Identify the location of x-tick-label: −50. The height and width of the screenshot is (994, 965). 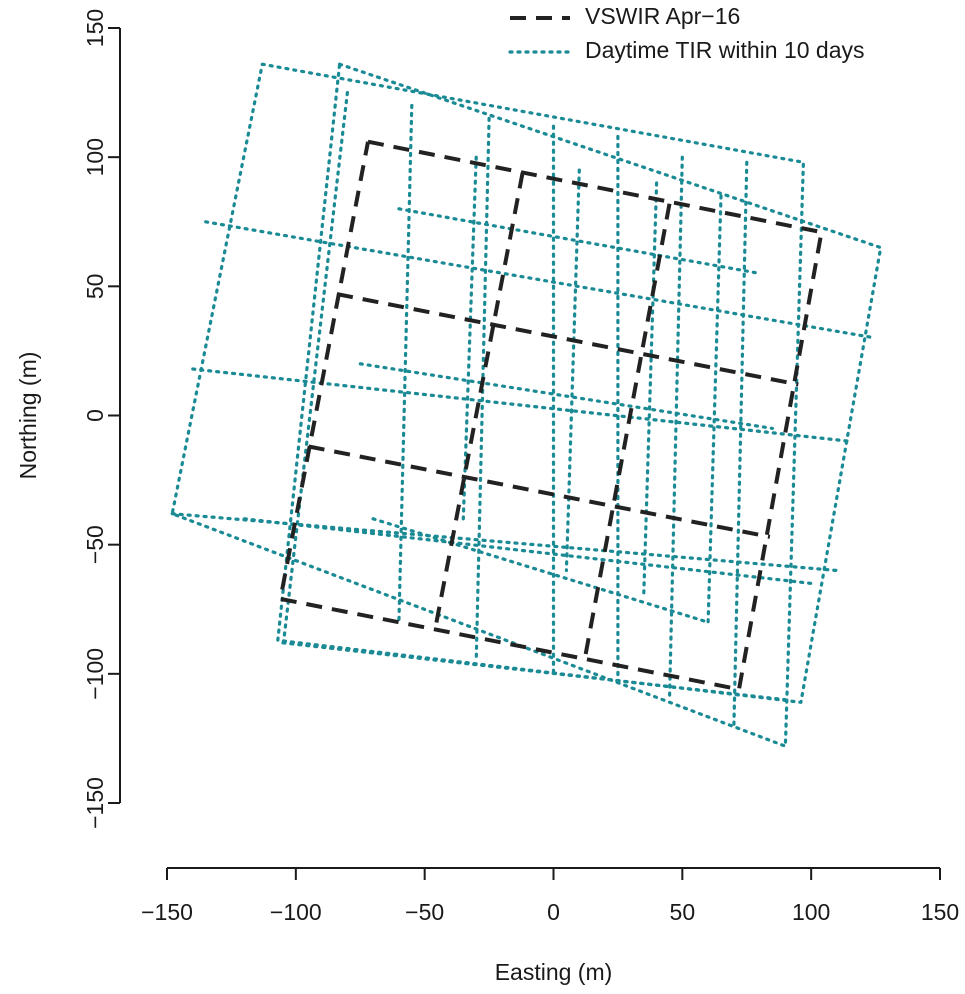
(424, 912).